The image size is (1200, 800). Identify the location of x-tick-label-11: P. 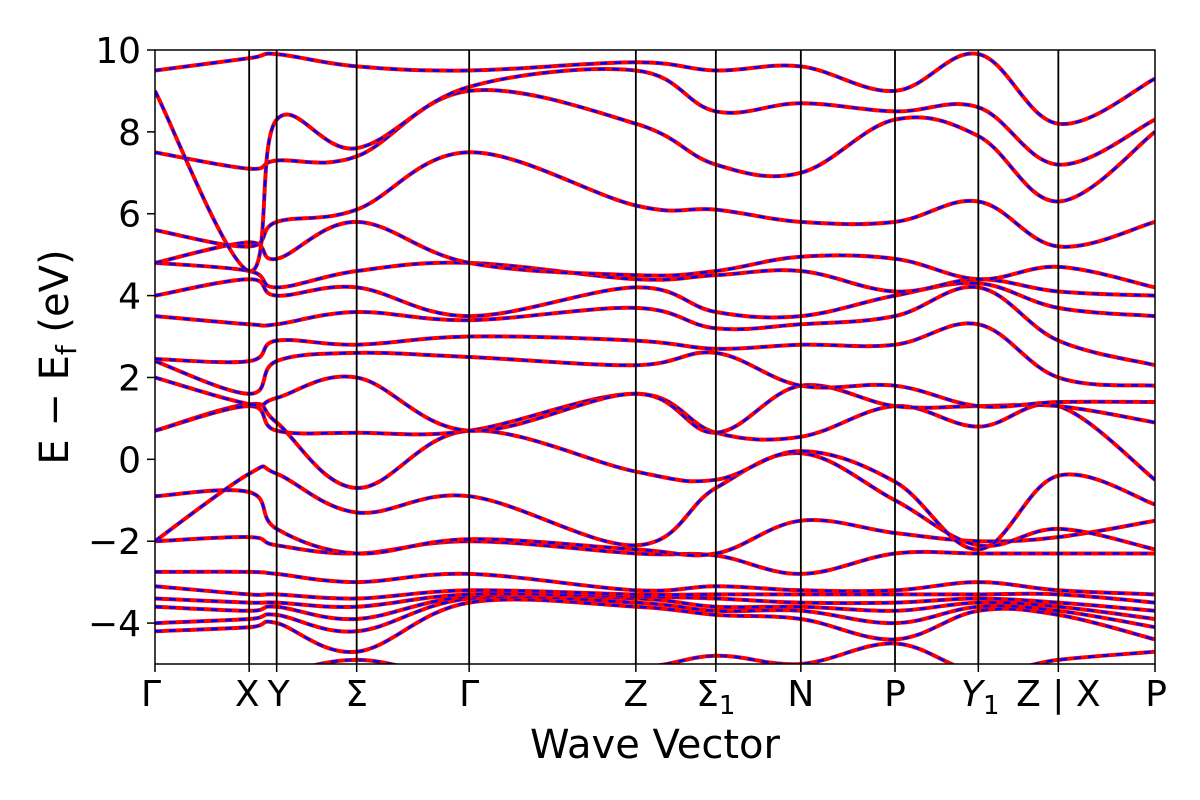
(1156, 694).